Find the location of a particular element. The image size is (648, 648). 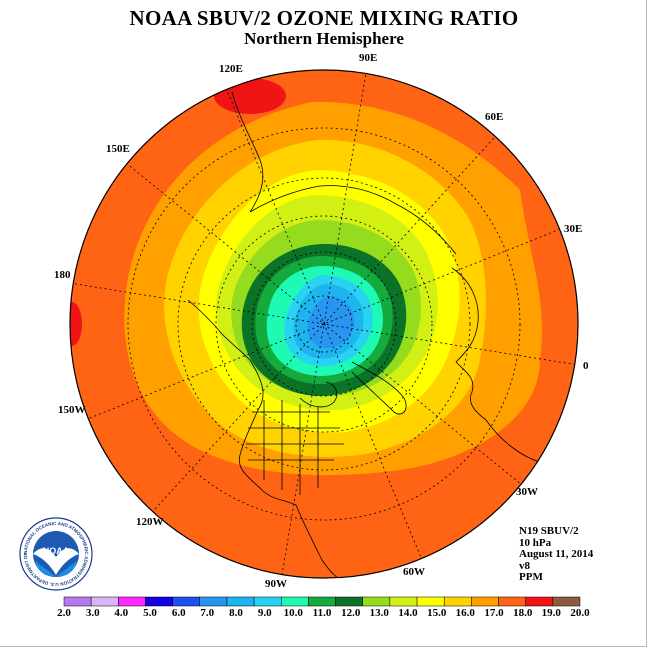

colorbar-tick-label: 17.0 is located at coordinates (494, 613).